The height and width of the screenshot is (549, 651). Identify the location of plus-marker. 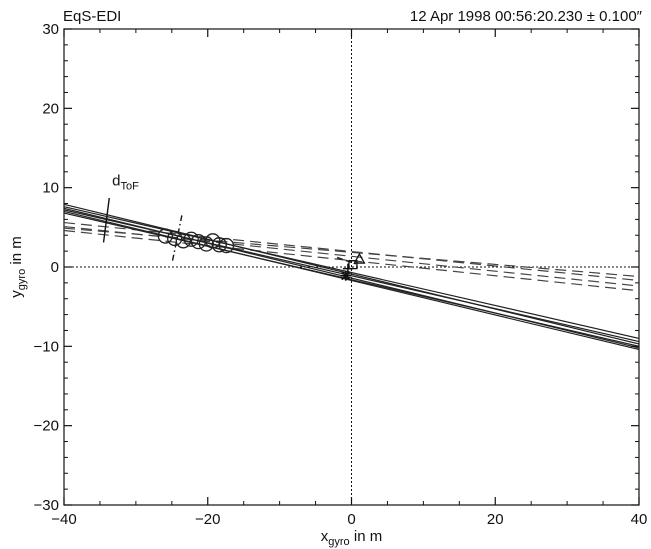
(347, 268).